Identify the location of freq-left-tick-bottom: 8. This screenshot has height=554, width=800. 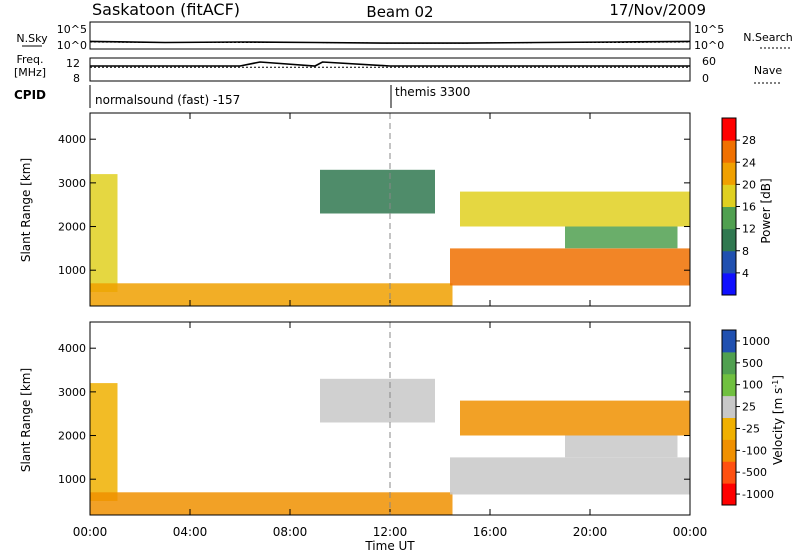
(76, 78).